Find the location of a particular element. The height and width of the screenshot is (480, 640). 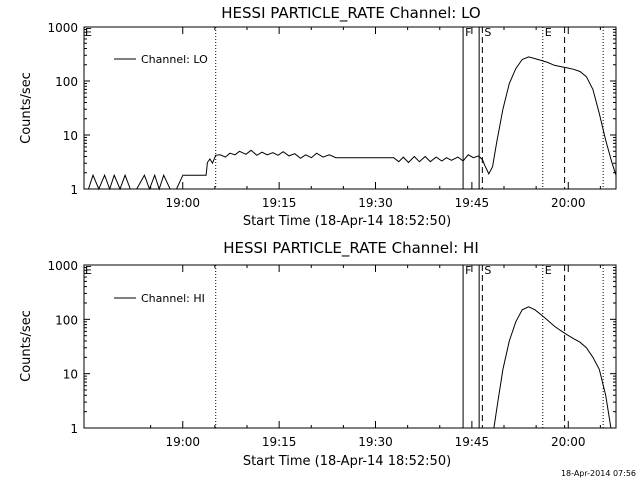

x-tick-label-lo: 19:45 is located at coordinates (472, 203).